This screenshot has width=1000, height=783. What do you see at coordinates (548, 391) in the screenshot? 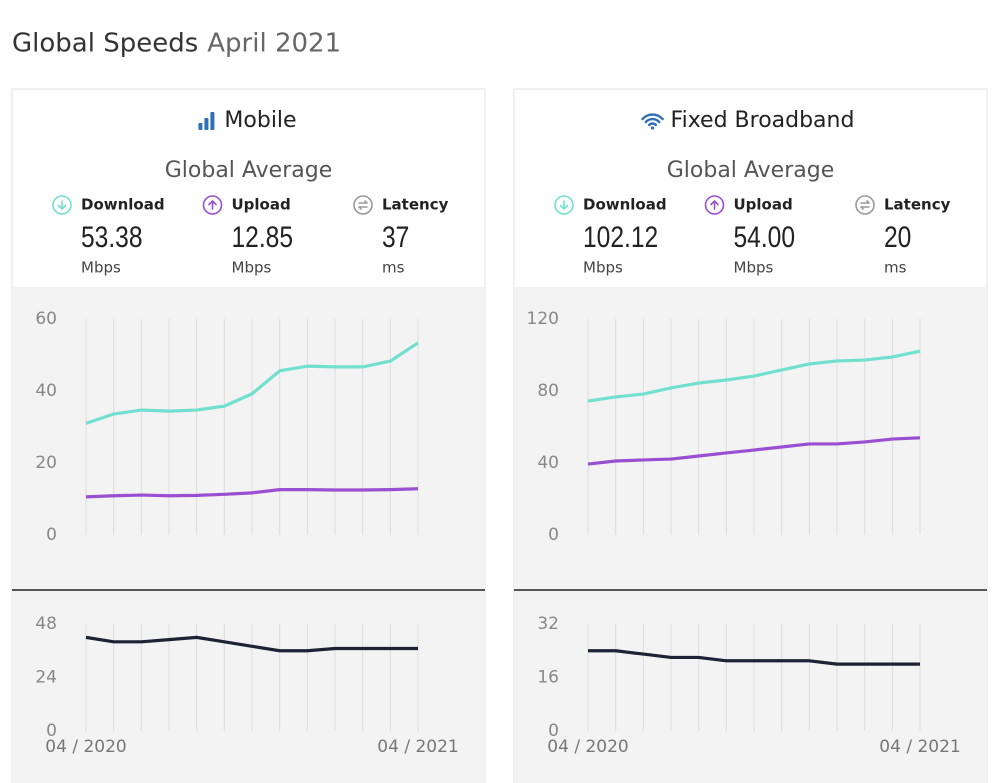
I see `y-tick-label: 80` at bounding box center [548, 391].